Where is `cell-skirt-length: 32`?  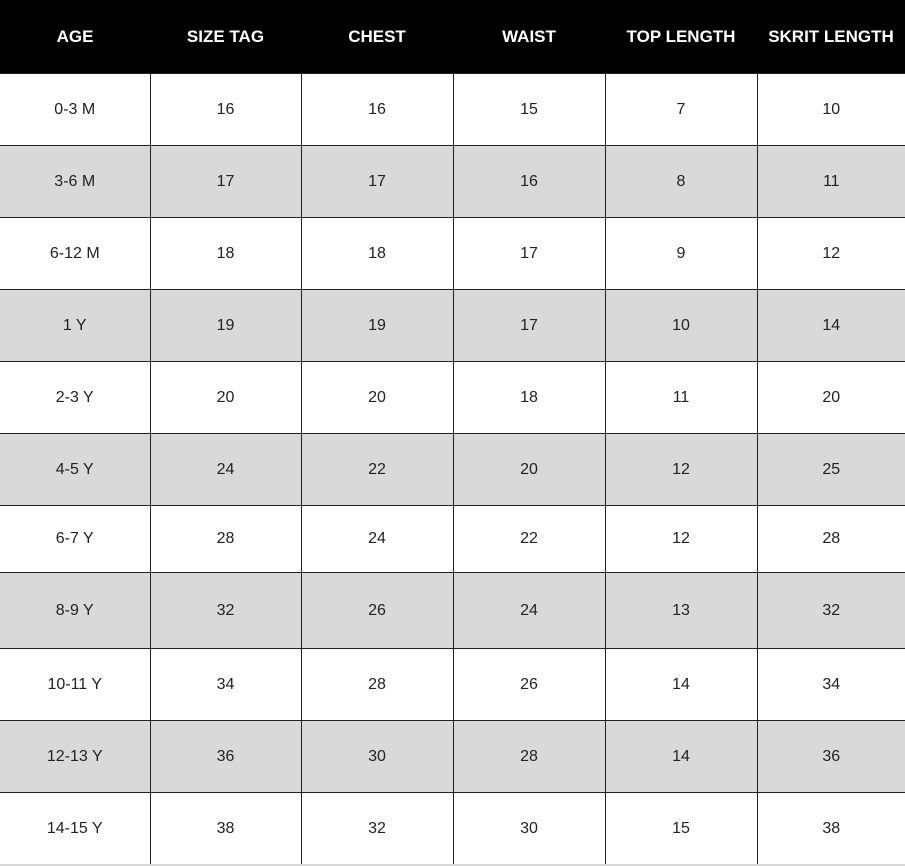
cell-skirt-length: 32 is located at coordinates (830, 610).